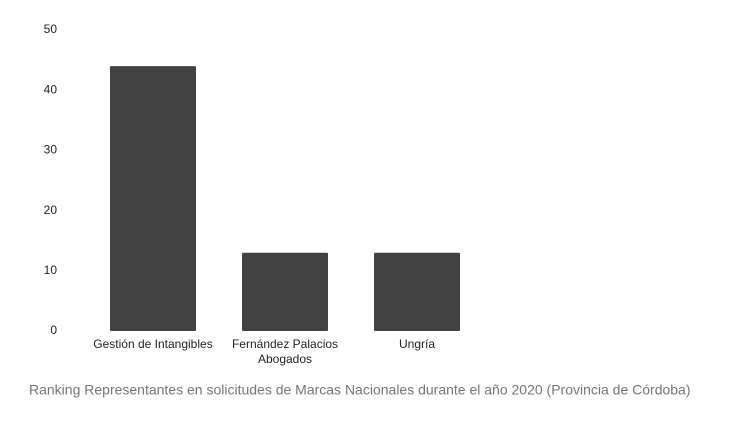  What do you see at coordinates (51, 150) in the screenshot?
I see `y-tick-label: 30` at bounding box center [51, 150].